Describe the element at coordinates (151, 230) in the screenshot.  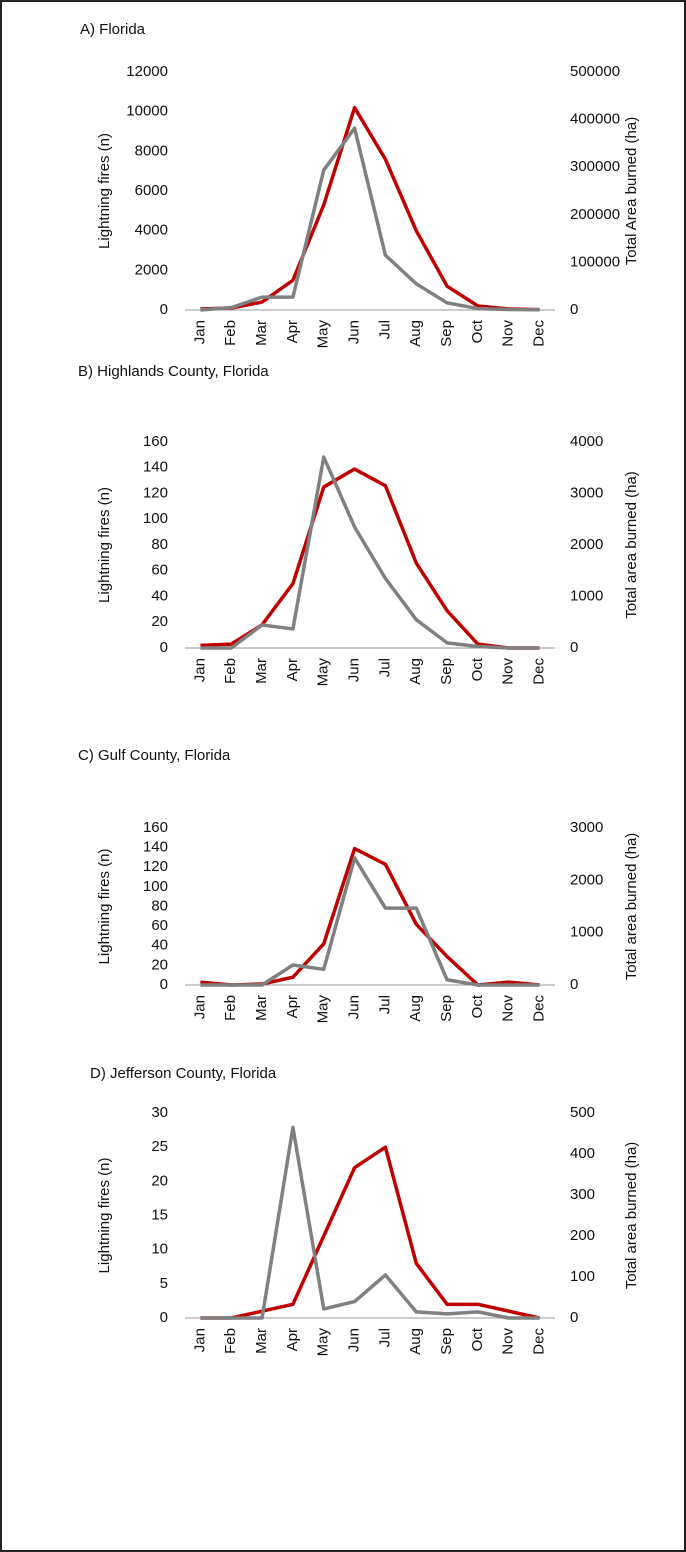
I see `y-tick-label: 4000` at that location.